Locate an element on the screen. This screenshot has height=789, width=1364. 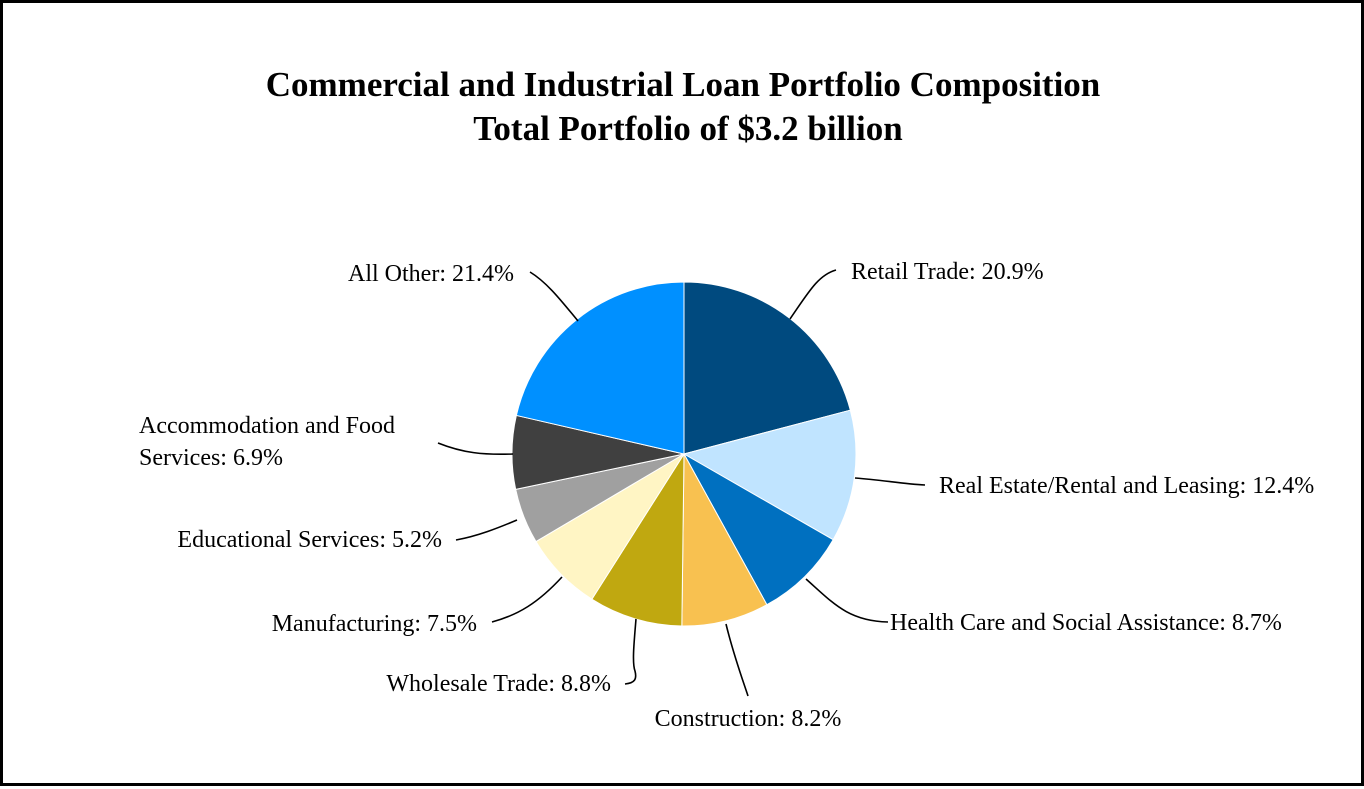
slice-label-educational-services: Educational Services: 5.2% is located at coordinates (309, 540).